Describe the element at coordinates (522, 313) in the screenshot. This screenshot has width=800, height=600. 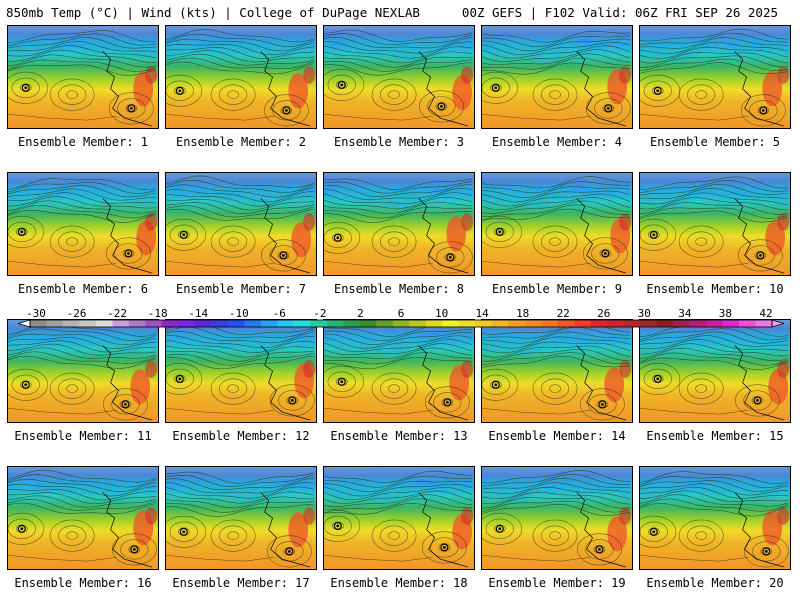
I see `colorbar-tick-label: 18` at that location.